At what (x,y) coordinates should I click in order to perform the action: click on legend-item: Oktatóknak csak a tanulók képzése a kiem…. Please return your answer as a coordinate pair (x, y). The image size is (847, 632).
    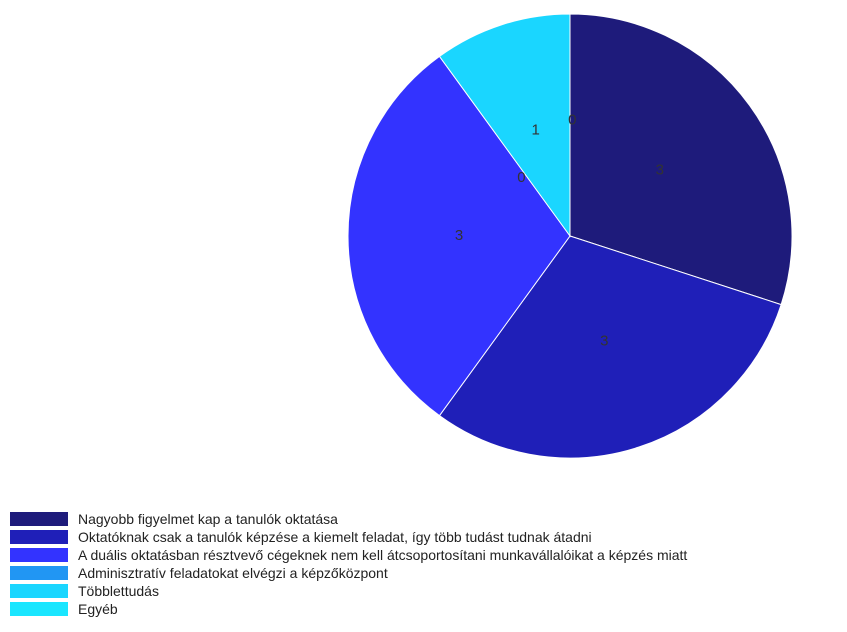
    Looking at the image, I should click on (348, 537).